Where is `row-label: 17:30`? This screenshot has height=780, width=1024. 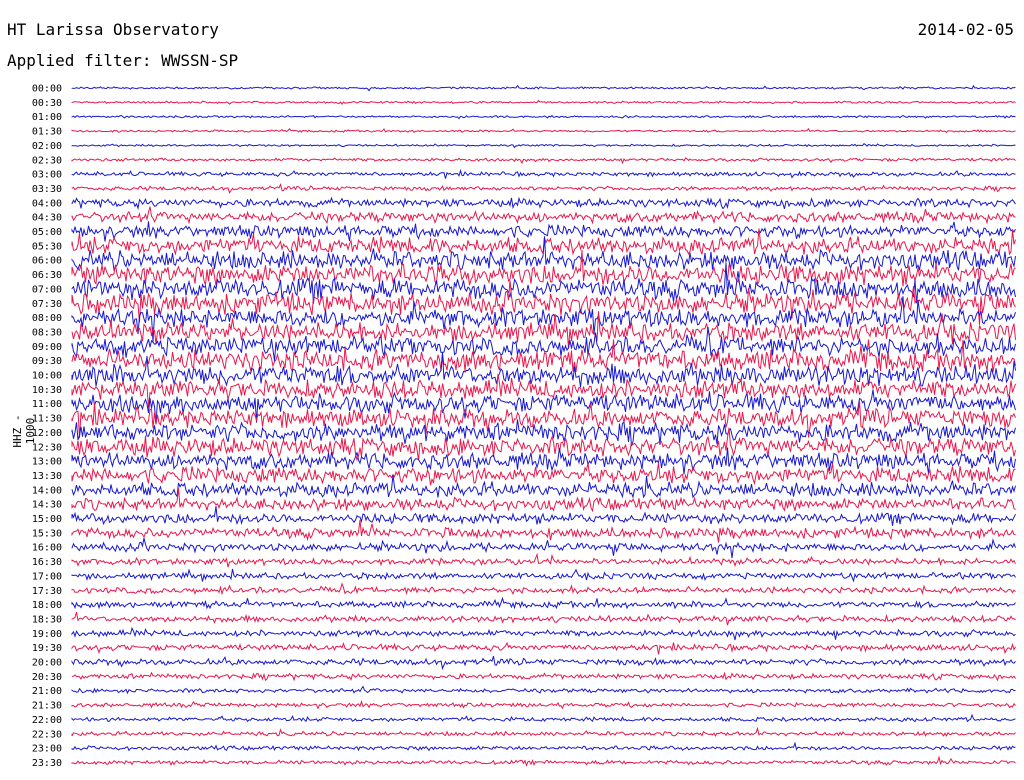
row-label: 17:30 is located at coordinates (47, 591).